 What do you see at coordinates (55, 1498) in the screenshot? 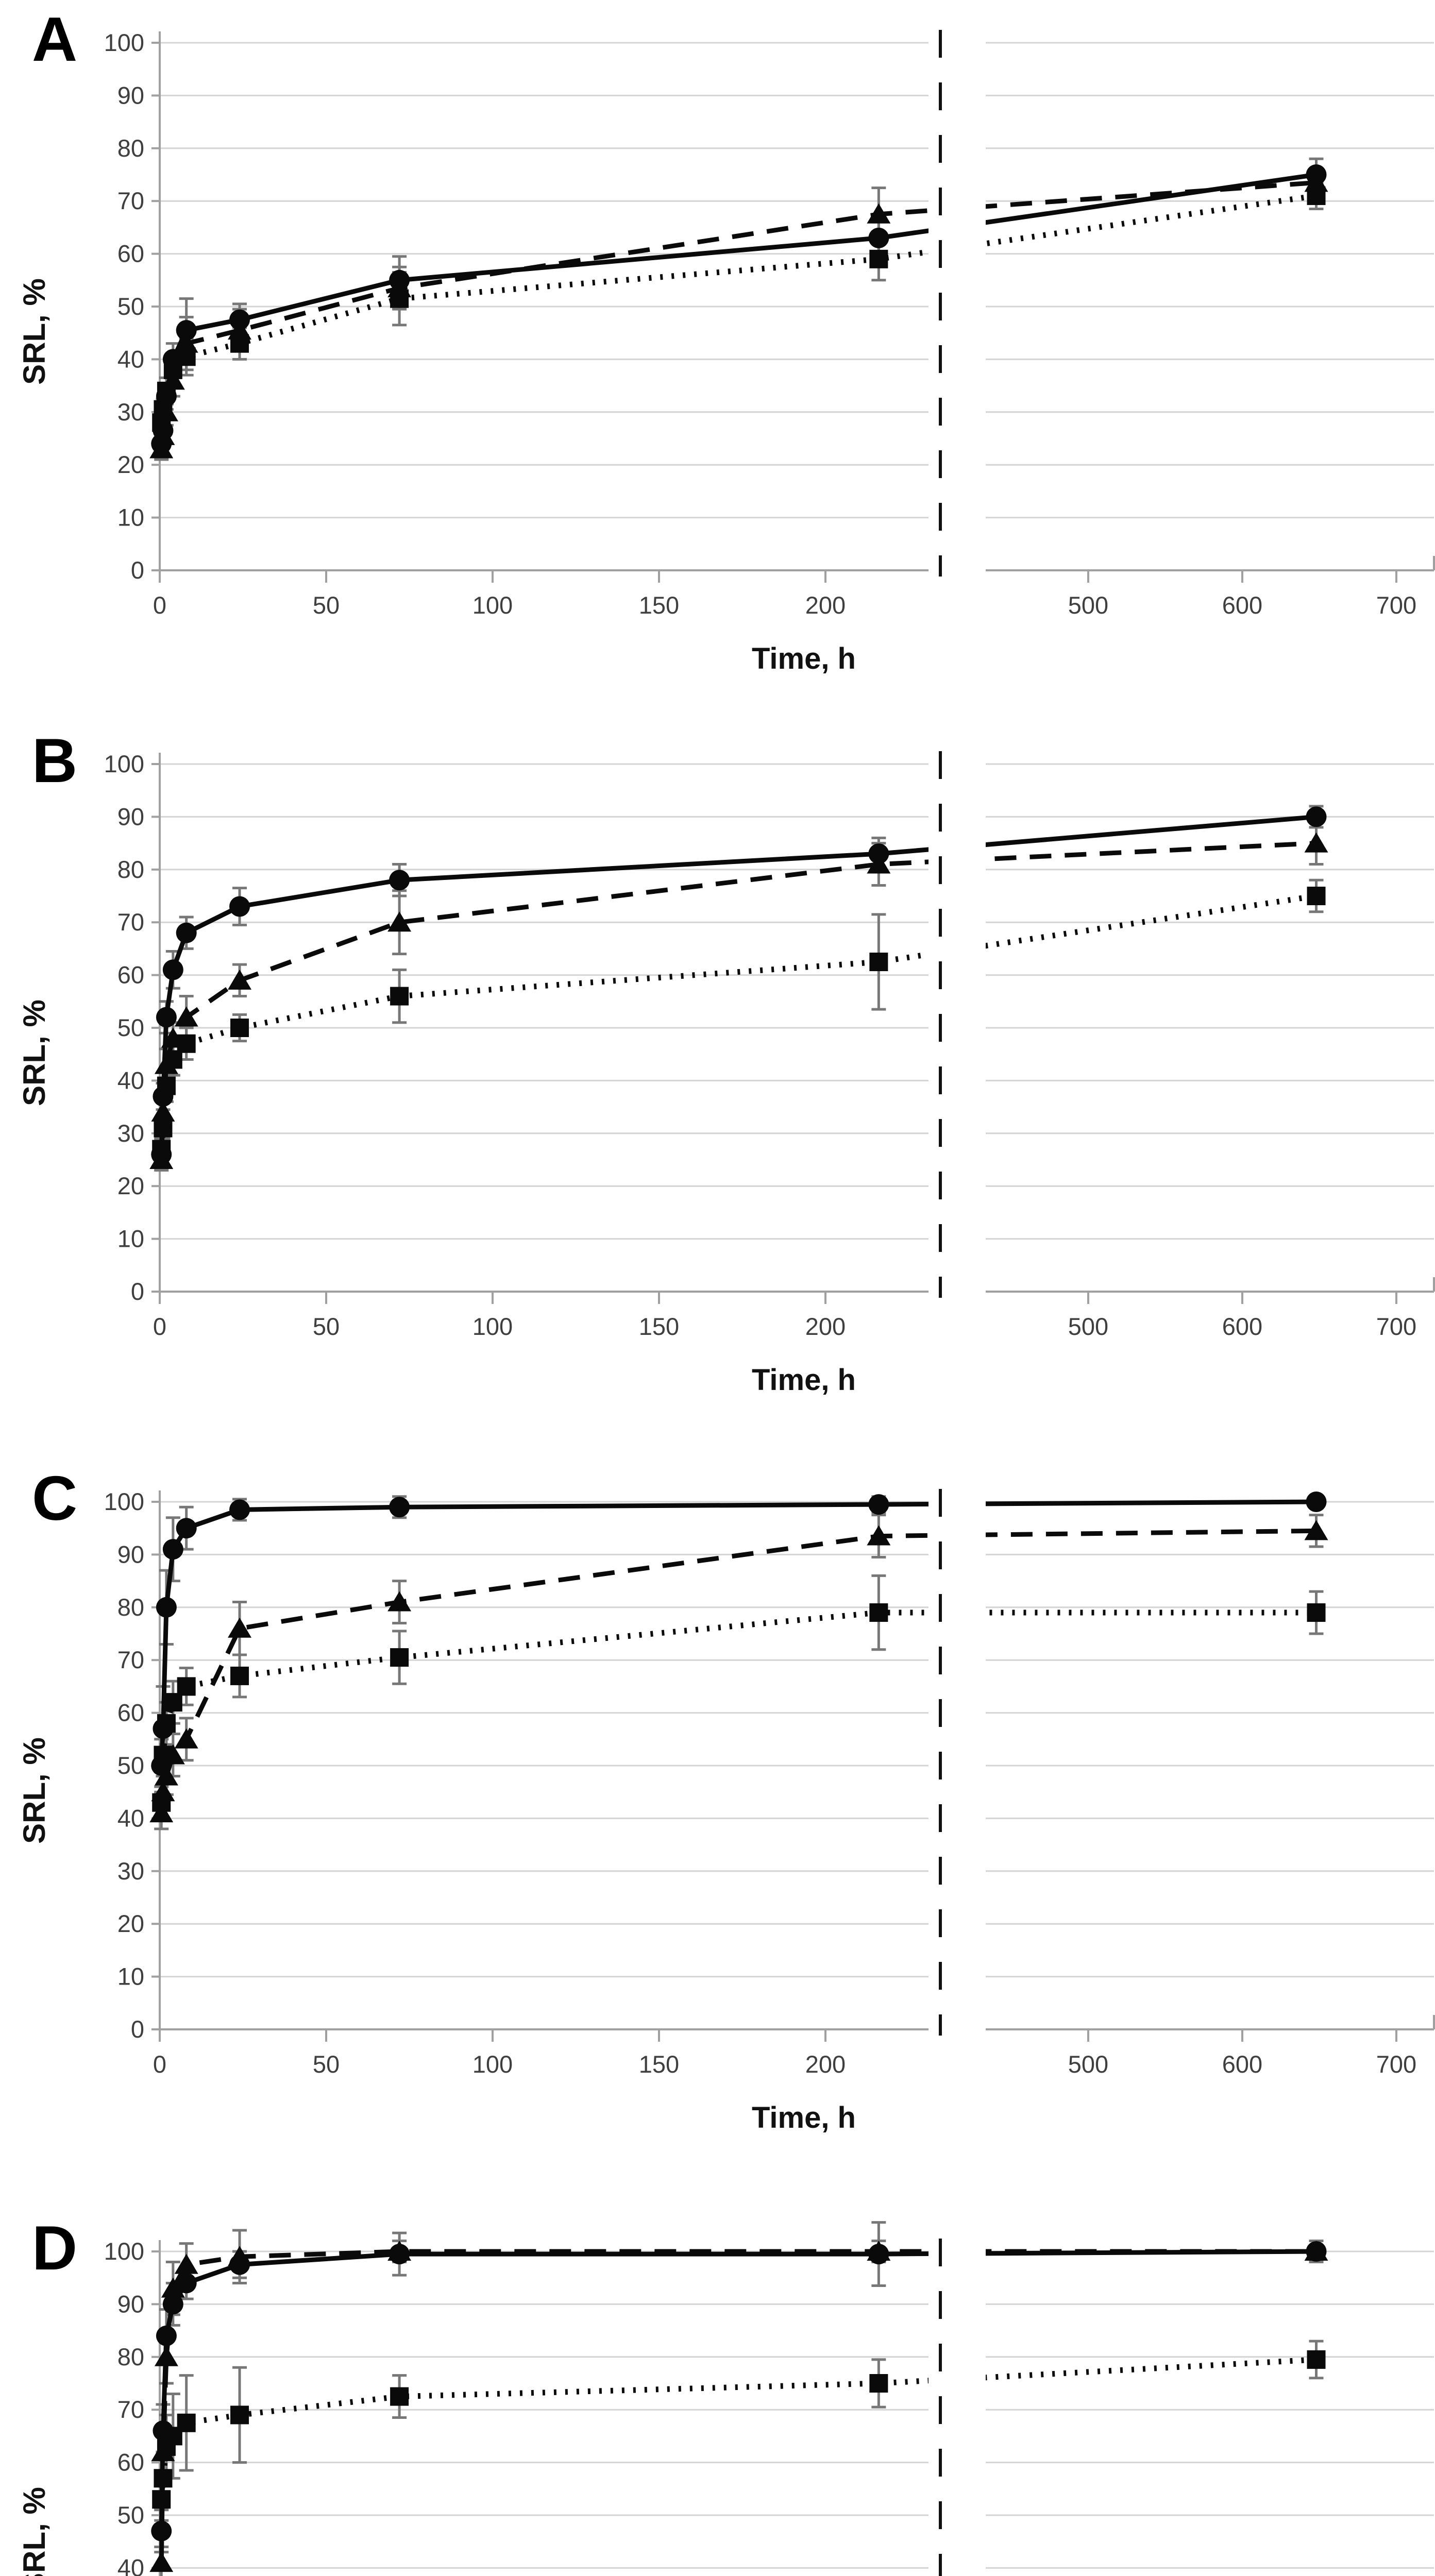
I see `panel-c-letter: C` at bounding box center [55, 1498].